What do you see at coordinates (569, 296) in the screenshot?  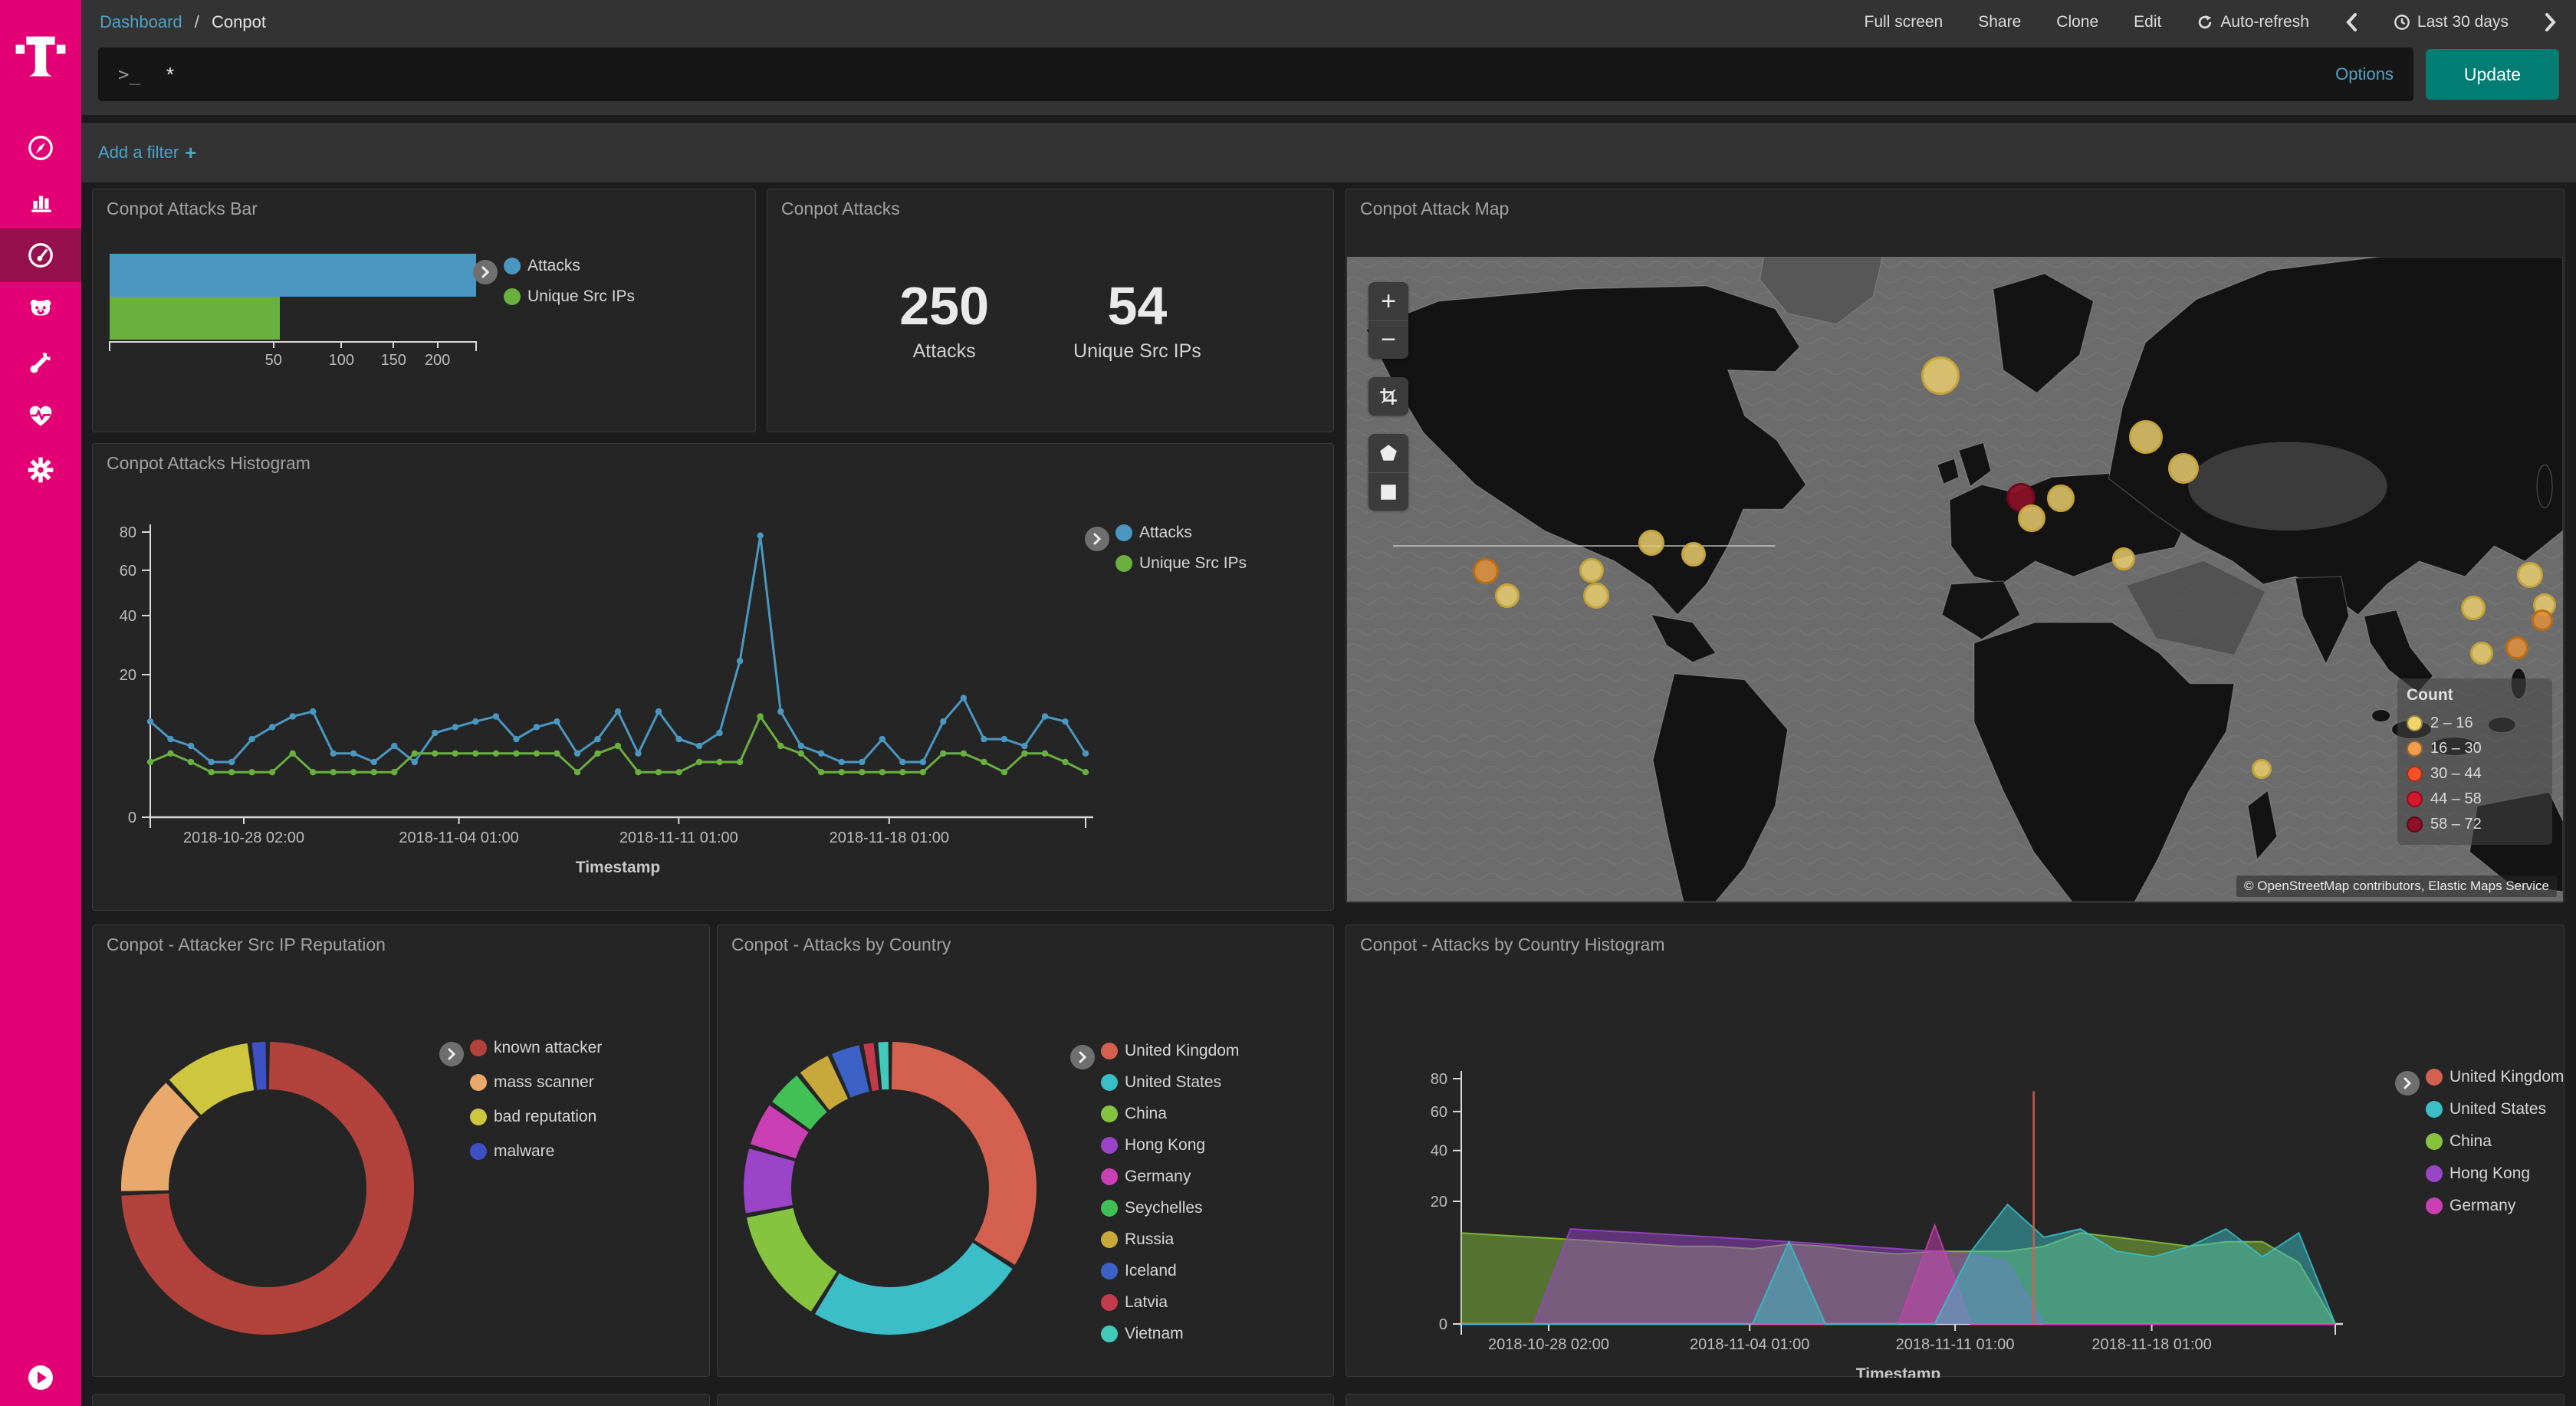 I see `legend-item: Unique Src IPs` at bounding box center [569, 296].